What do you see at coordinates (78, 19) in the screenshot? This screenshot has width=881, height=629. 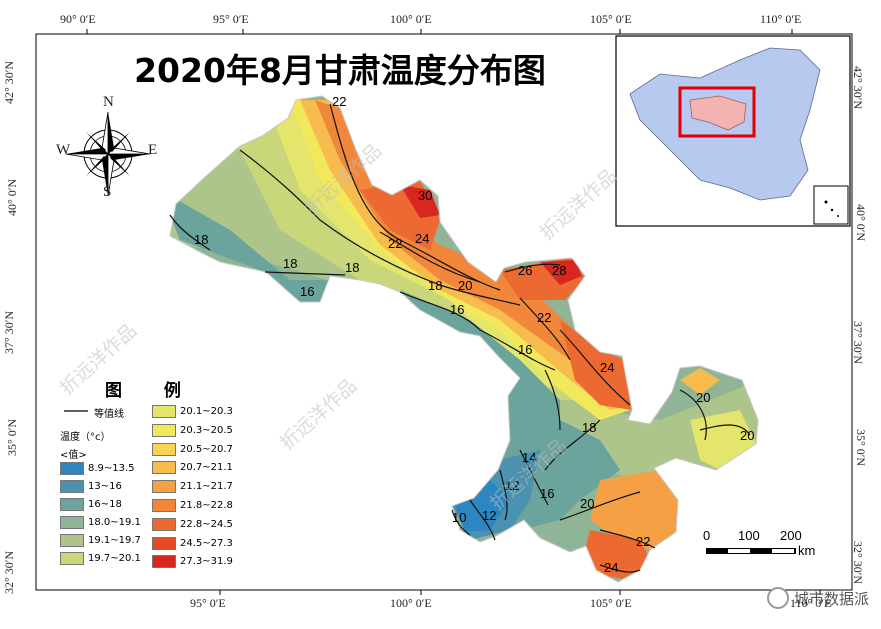 I see `top-tick: 90° 0′E` at bounding box center [78, 19].